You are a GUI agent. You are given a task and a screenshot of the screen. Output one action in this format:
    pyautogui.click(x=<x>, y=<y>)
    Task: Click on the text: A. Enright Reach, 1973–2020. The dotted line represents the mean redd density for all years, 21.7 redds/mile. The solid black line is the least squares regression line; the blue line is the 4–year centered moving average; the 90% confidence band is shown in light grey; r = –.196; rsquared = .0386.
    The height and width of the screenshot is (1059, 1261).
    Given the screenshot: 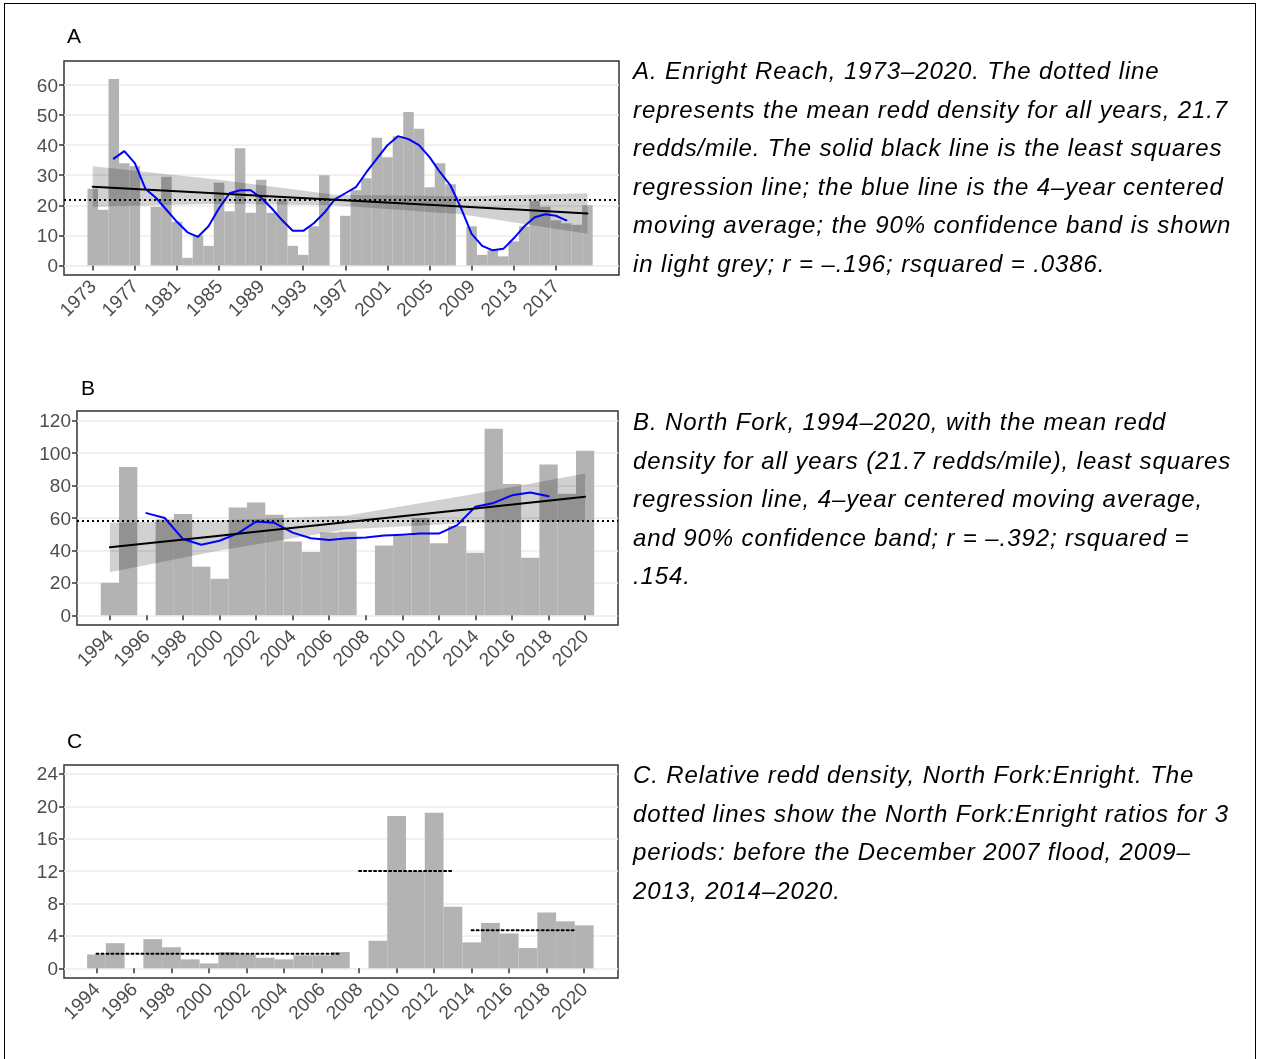 What is the action you would take?
    pyautogui.click(x=933, y=167)
    